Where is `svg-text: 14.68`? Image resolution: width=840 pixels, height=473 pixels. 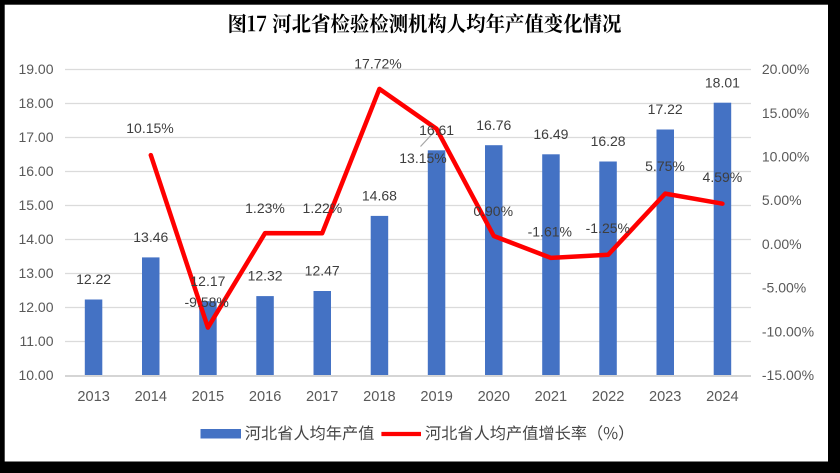
svg-text: 14.68 is located at coordinates (379, 196).